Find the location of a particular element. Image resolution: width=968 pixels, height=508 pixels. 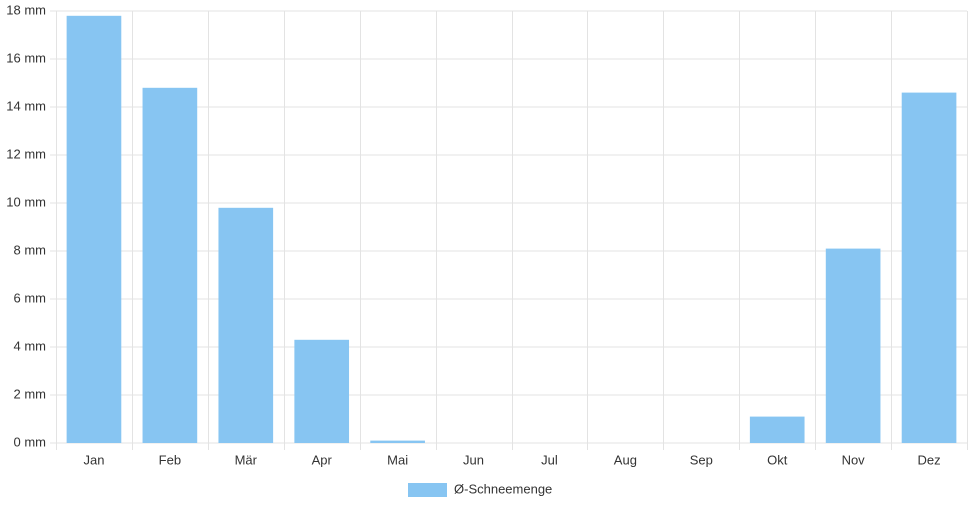

y-tick-label: 0 mm is located at coordinates (30, 441).